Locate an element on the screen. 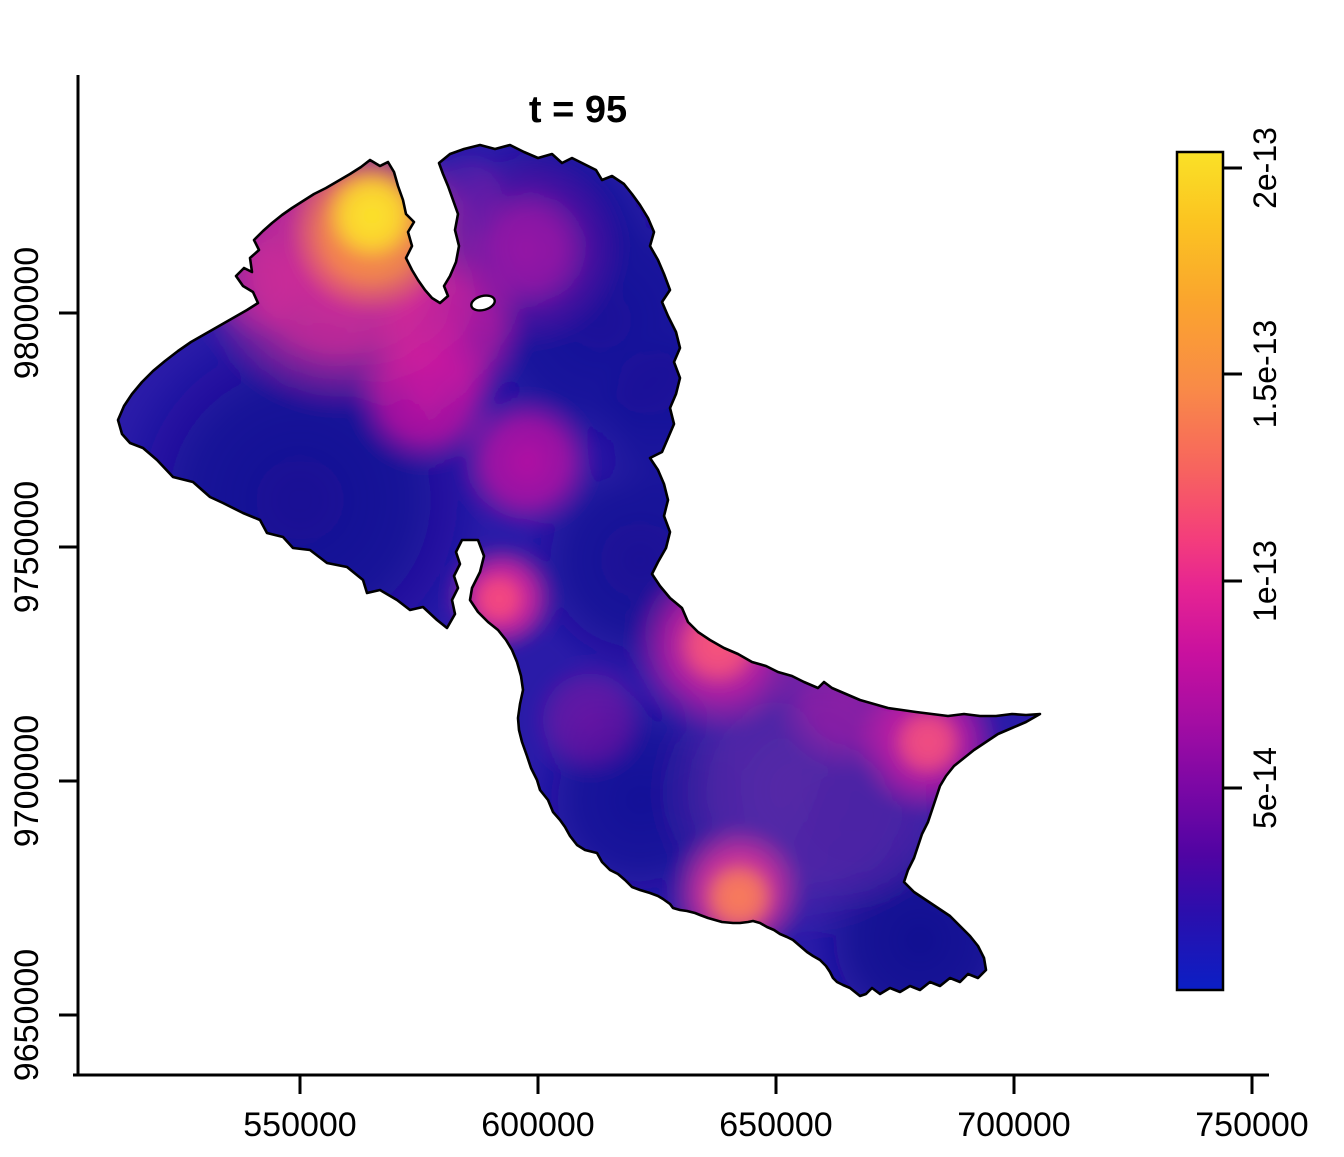  y-tick-label: 9650000 is located at coordinates (27, 1015).